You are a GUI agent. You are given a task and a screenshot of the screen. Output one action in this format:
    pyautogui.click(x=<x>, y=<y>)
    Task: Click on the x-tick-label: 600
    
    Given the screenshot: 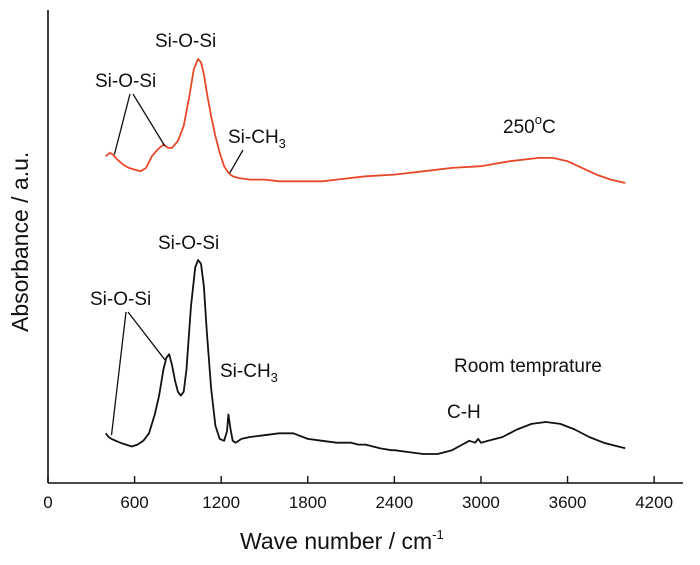 What is the action you would take?
    pyautogui.click(x=134, y=502)
    